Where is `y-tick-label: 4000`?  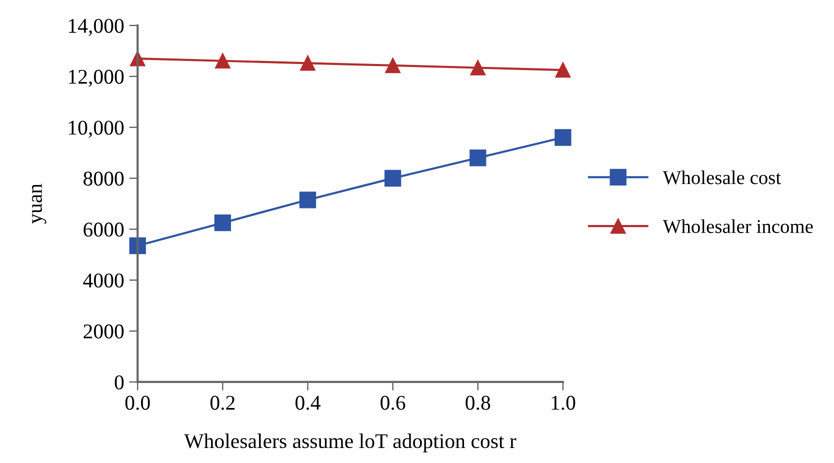
y-tick-label: 4000 is located at coordinates (103, 280).